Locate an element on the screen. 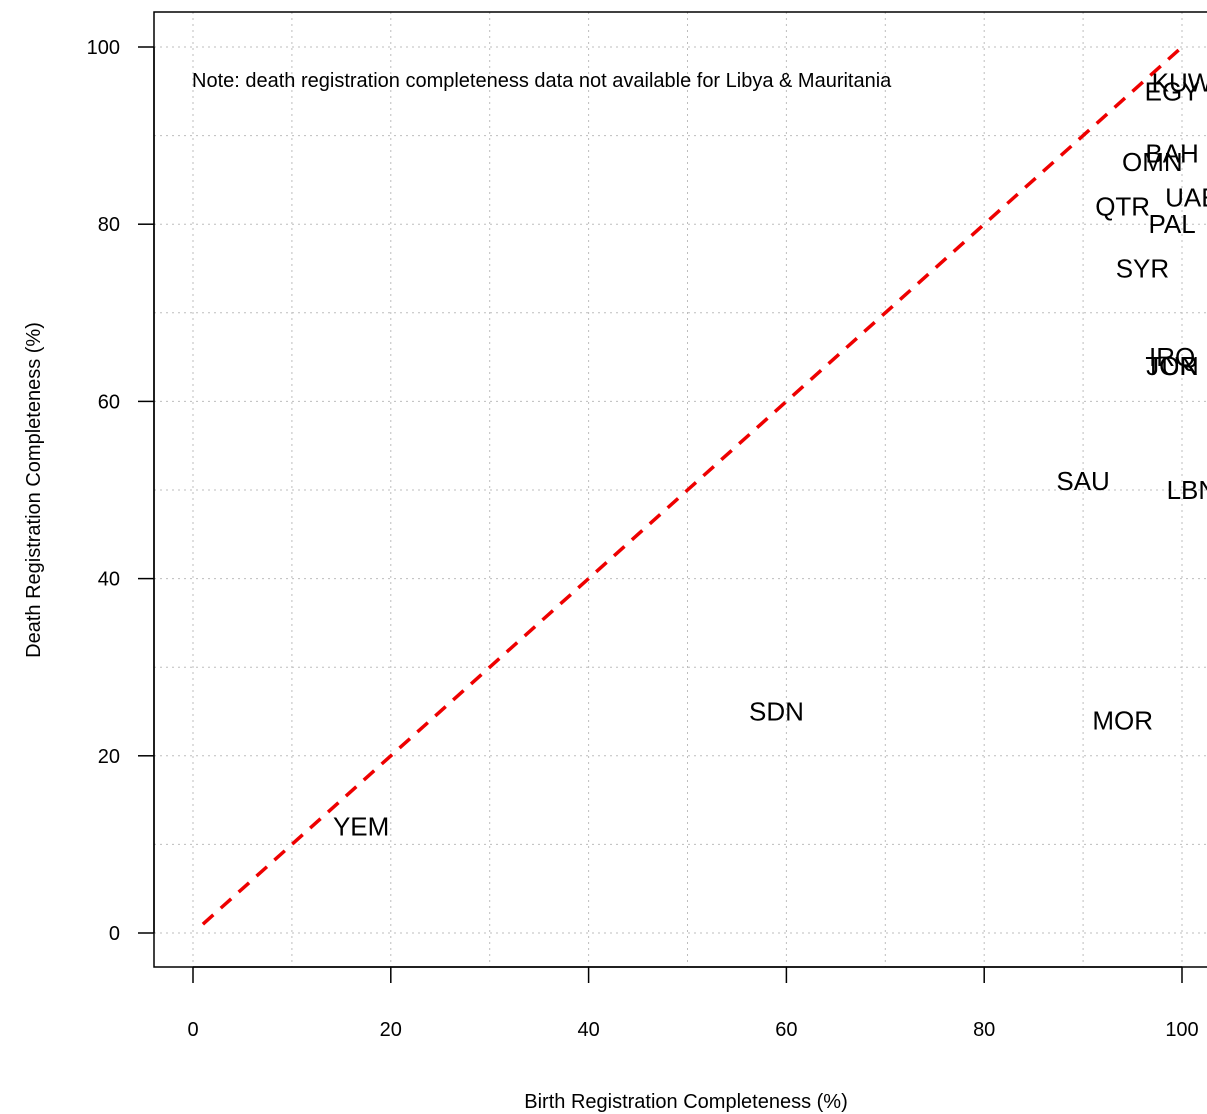 This screenshot has width=1207, height=1114. point-label-sdn: SDN is located at coordinates (776, 712).